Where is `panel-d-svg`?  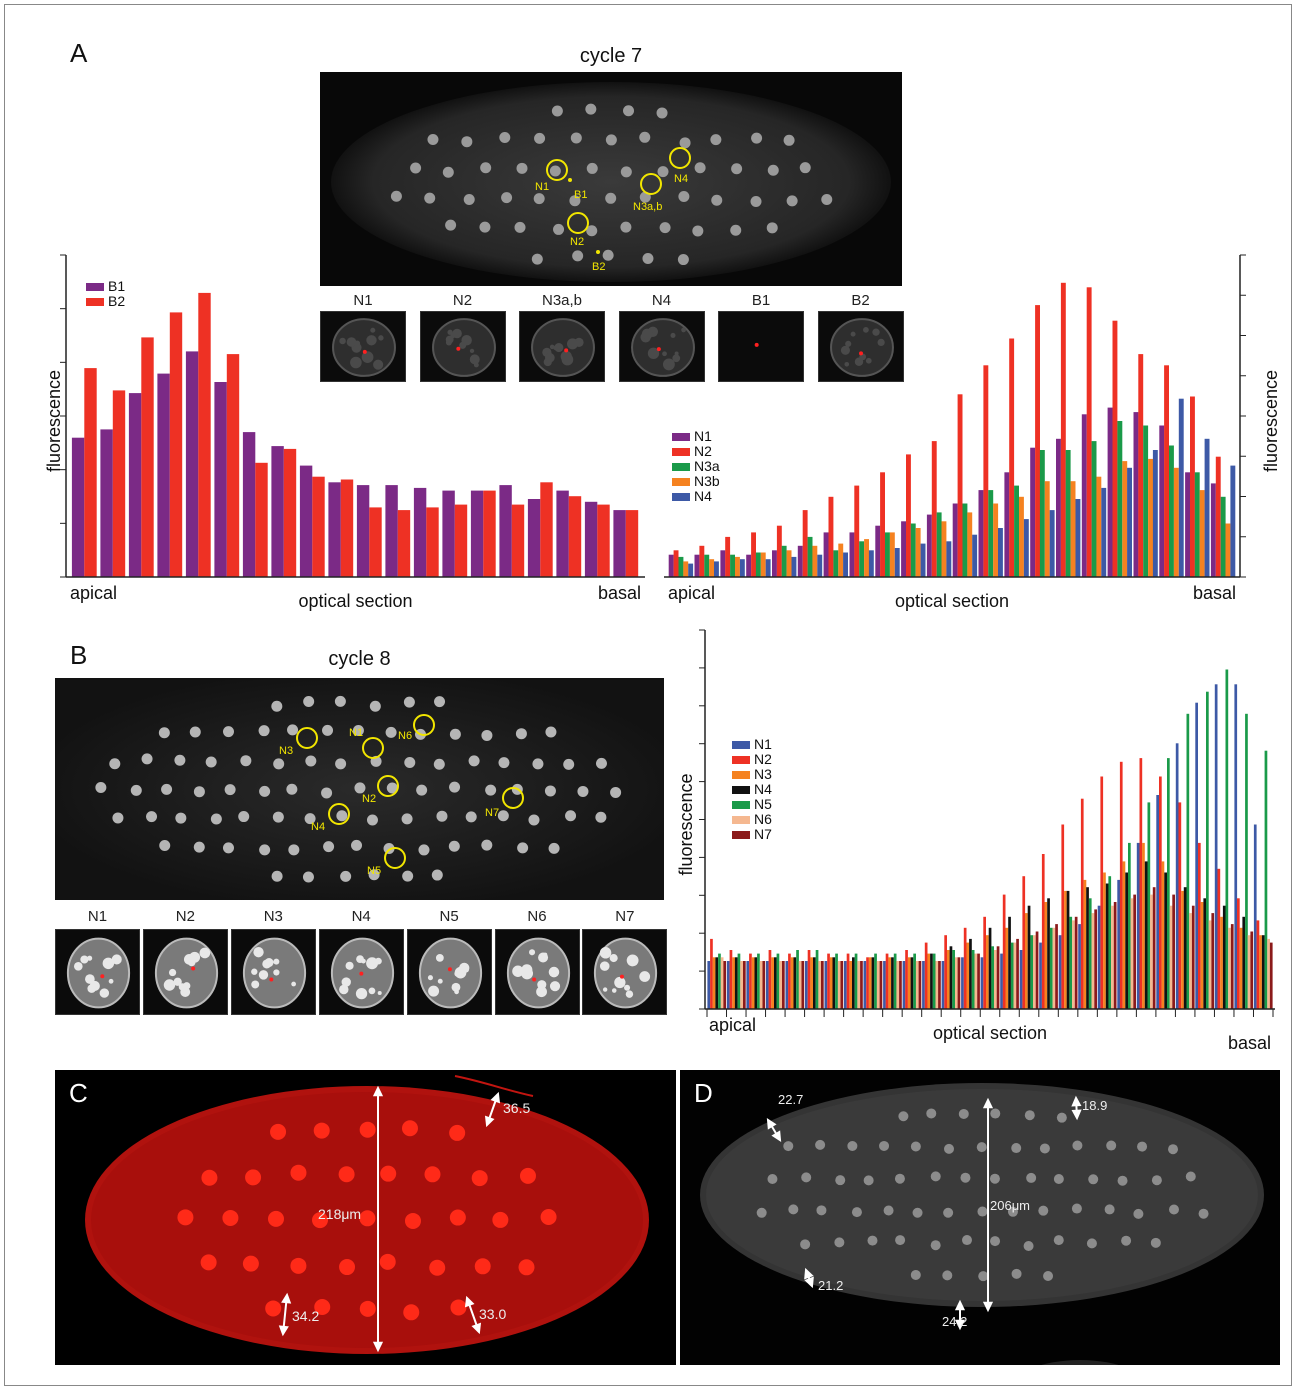 panel-d-svg is located at coordinates (982, 1224).